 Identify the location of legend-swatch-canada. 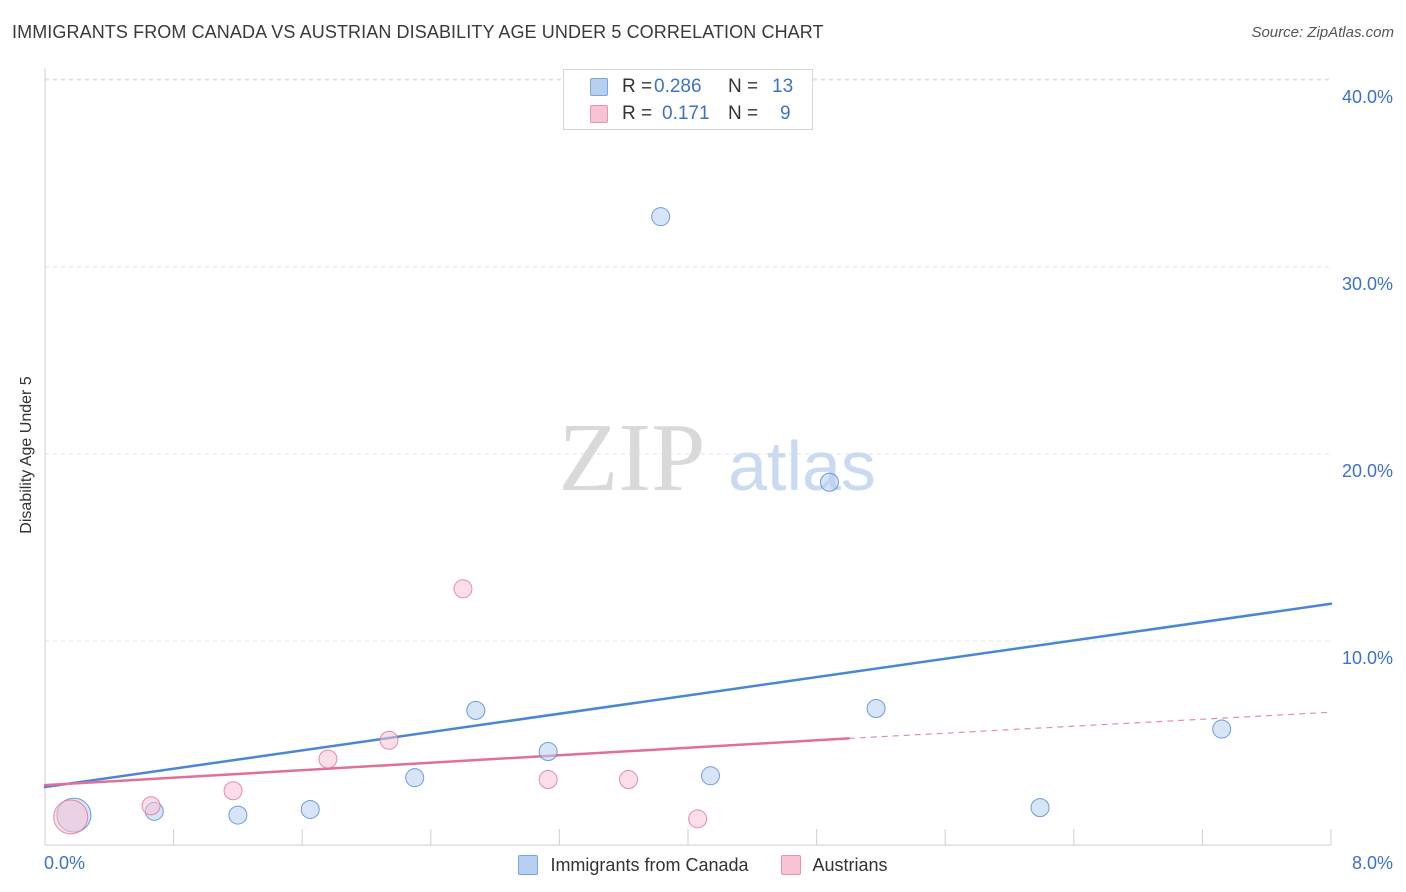
(528, 865).